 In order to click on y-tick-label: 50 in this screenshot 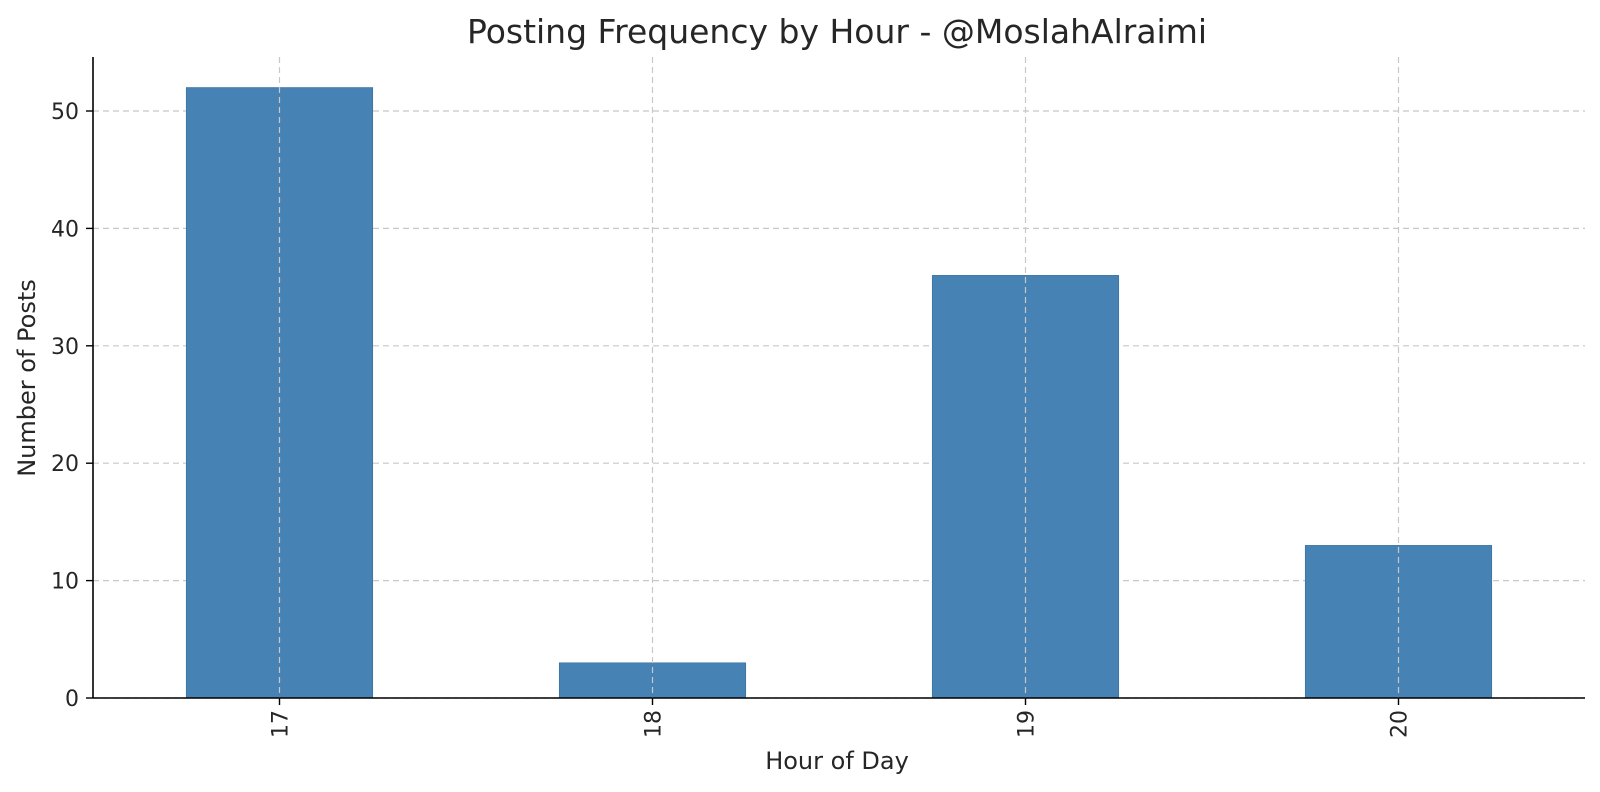, I will do `click(65, 112)`.